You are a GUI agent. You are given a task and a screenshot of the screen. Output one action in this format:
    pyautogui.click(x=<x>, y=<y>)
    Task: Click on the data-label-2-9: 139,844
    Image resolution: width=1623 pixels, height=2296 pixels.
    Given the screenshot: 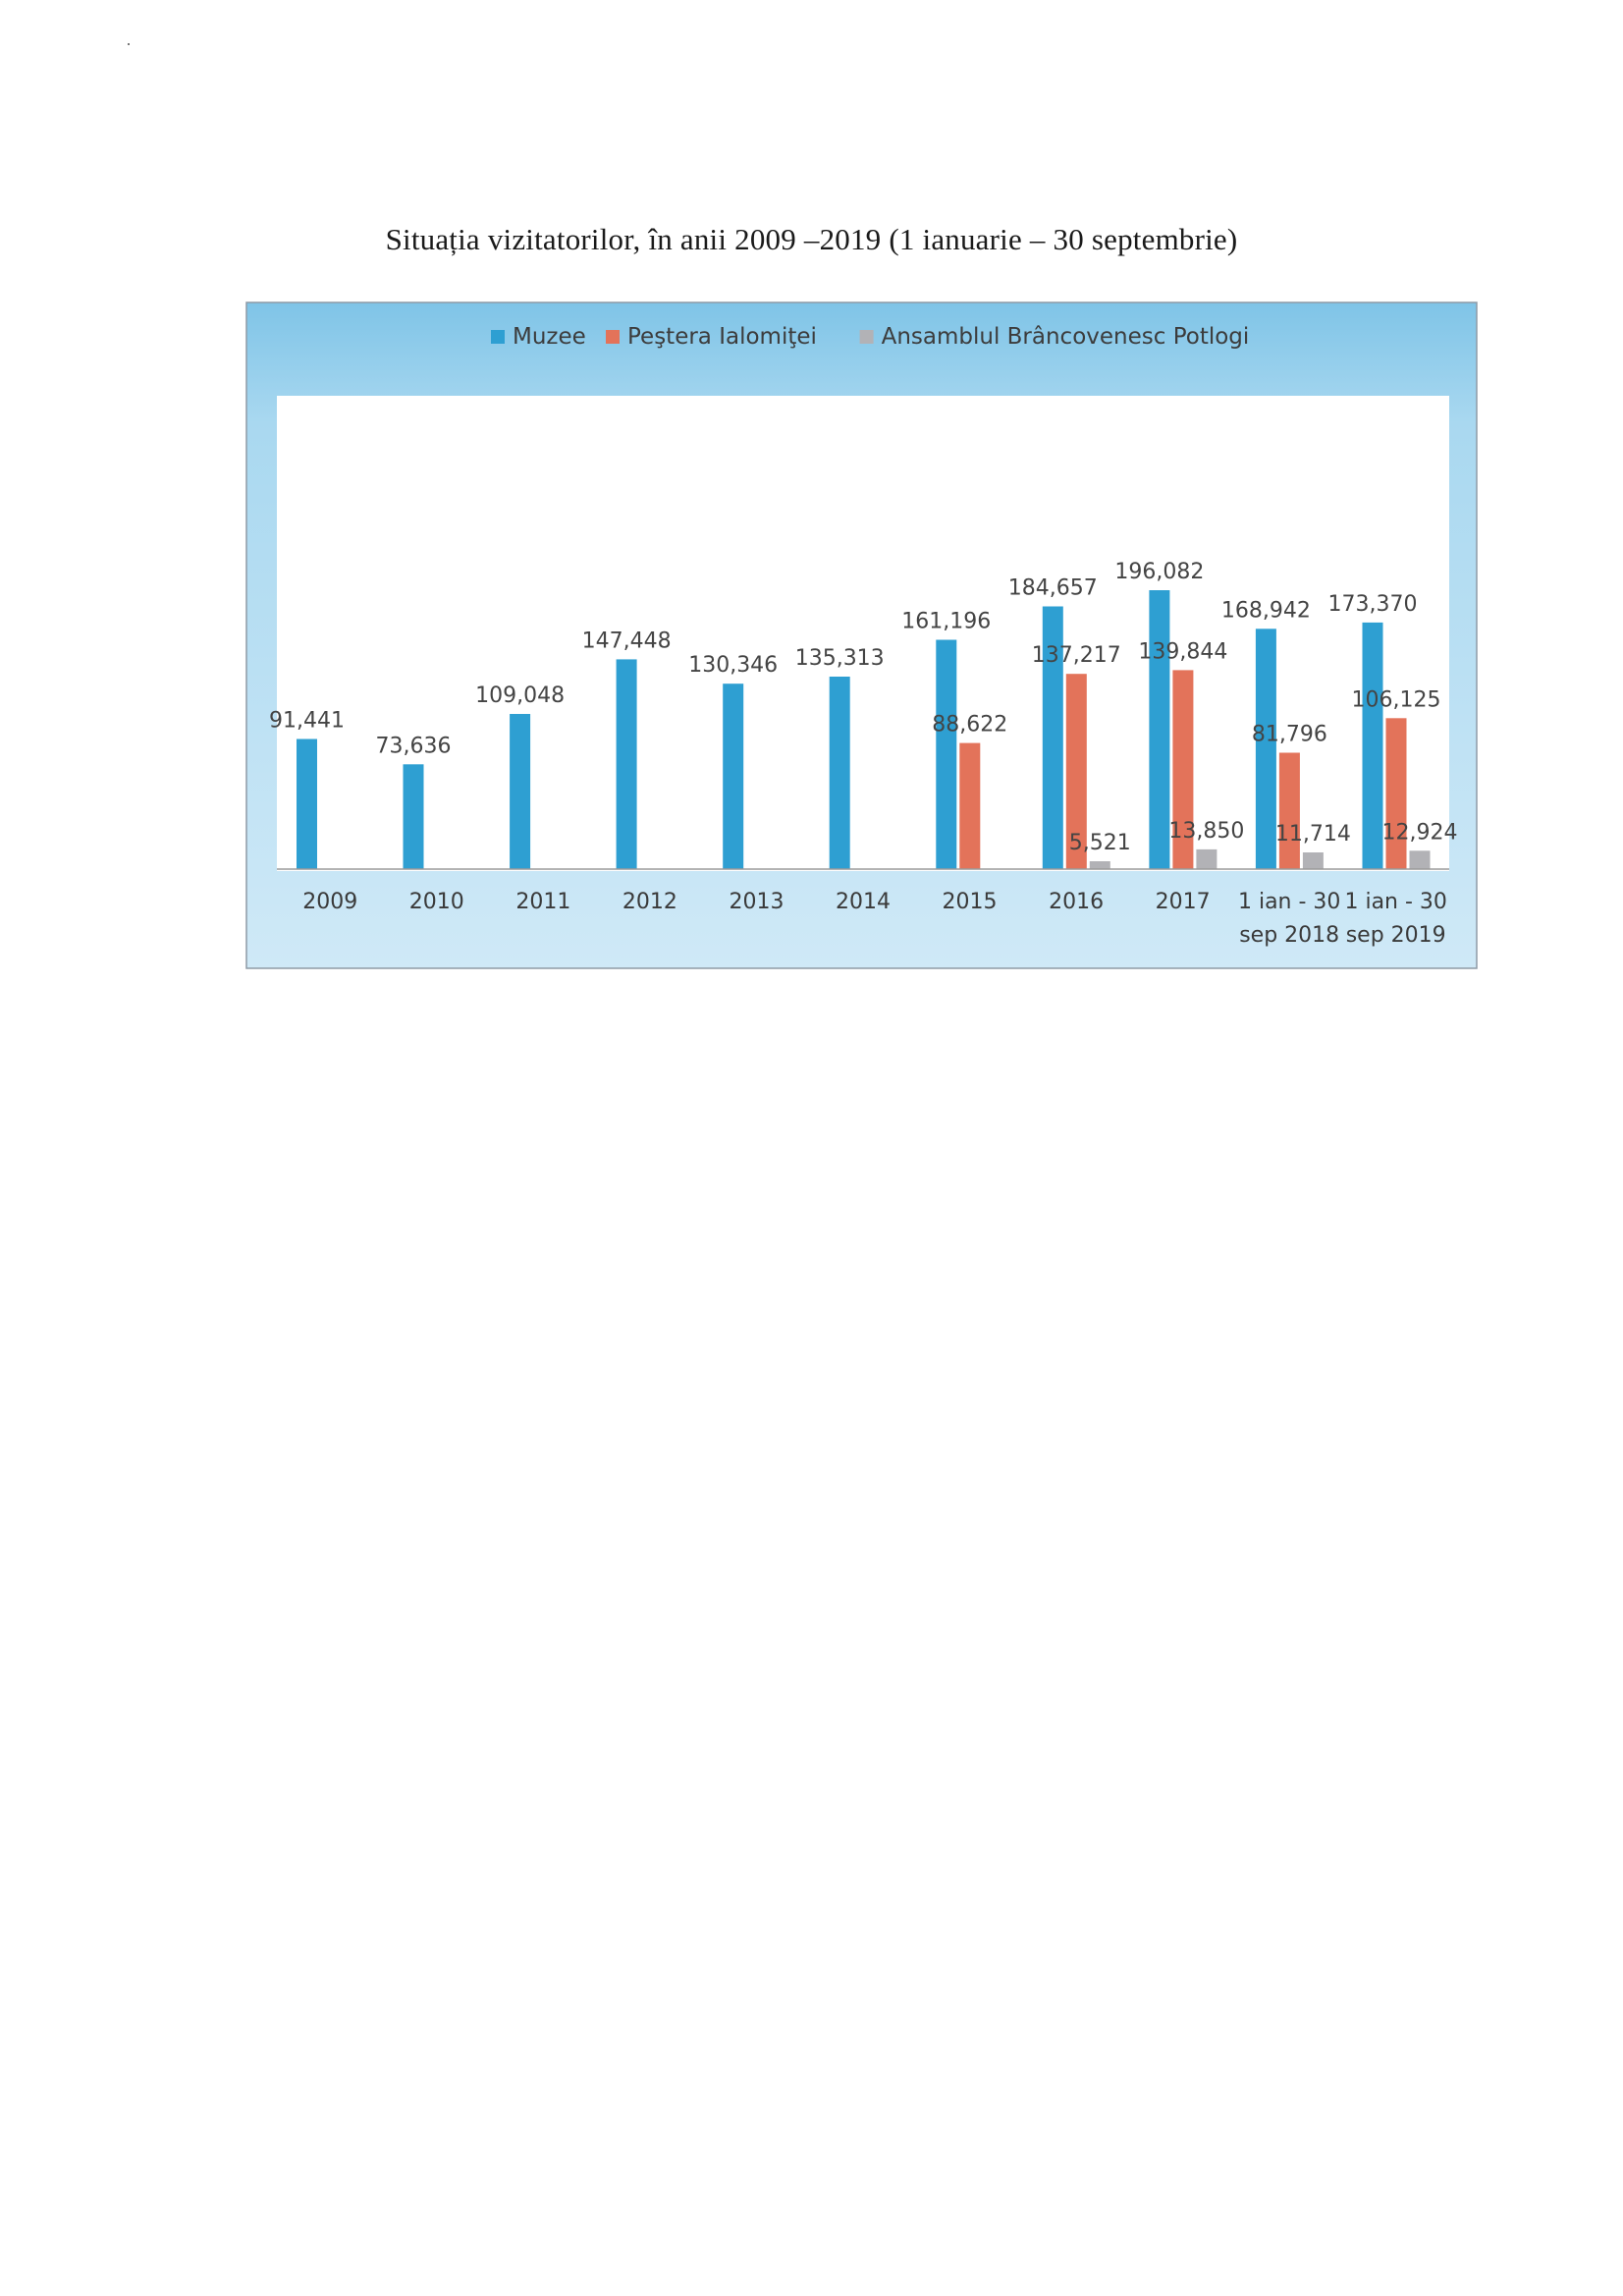 What is the action you would take?
    pyautogui.click(x=1182, y=651)
    